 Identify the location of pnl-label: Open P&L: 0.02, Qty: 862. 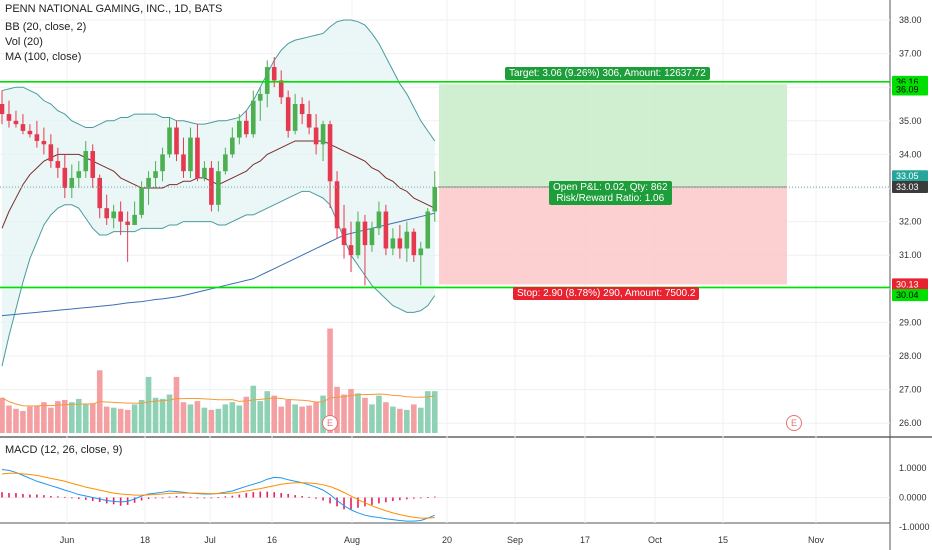
(610, 187).